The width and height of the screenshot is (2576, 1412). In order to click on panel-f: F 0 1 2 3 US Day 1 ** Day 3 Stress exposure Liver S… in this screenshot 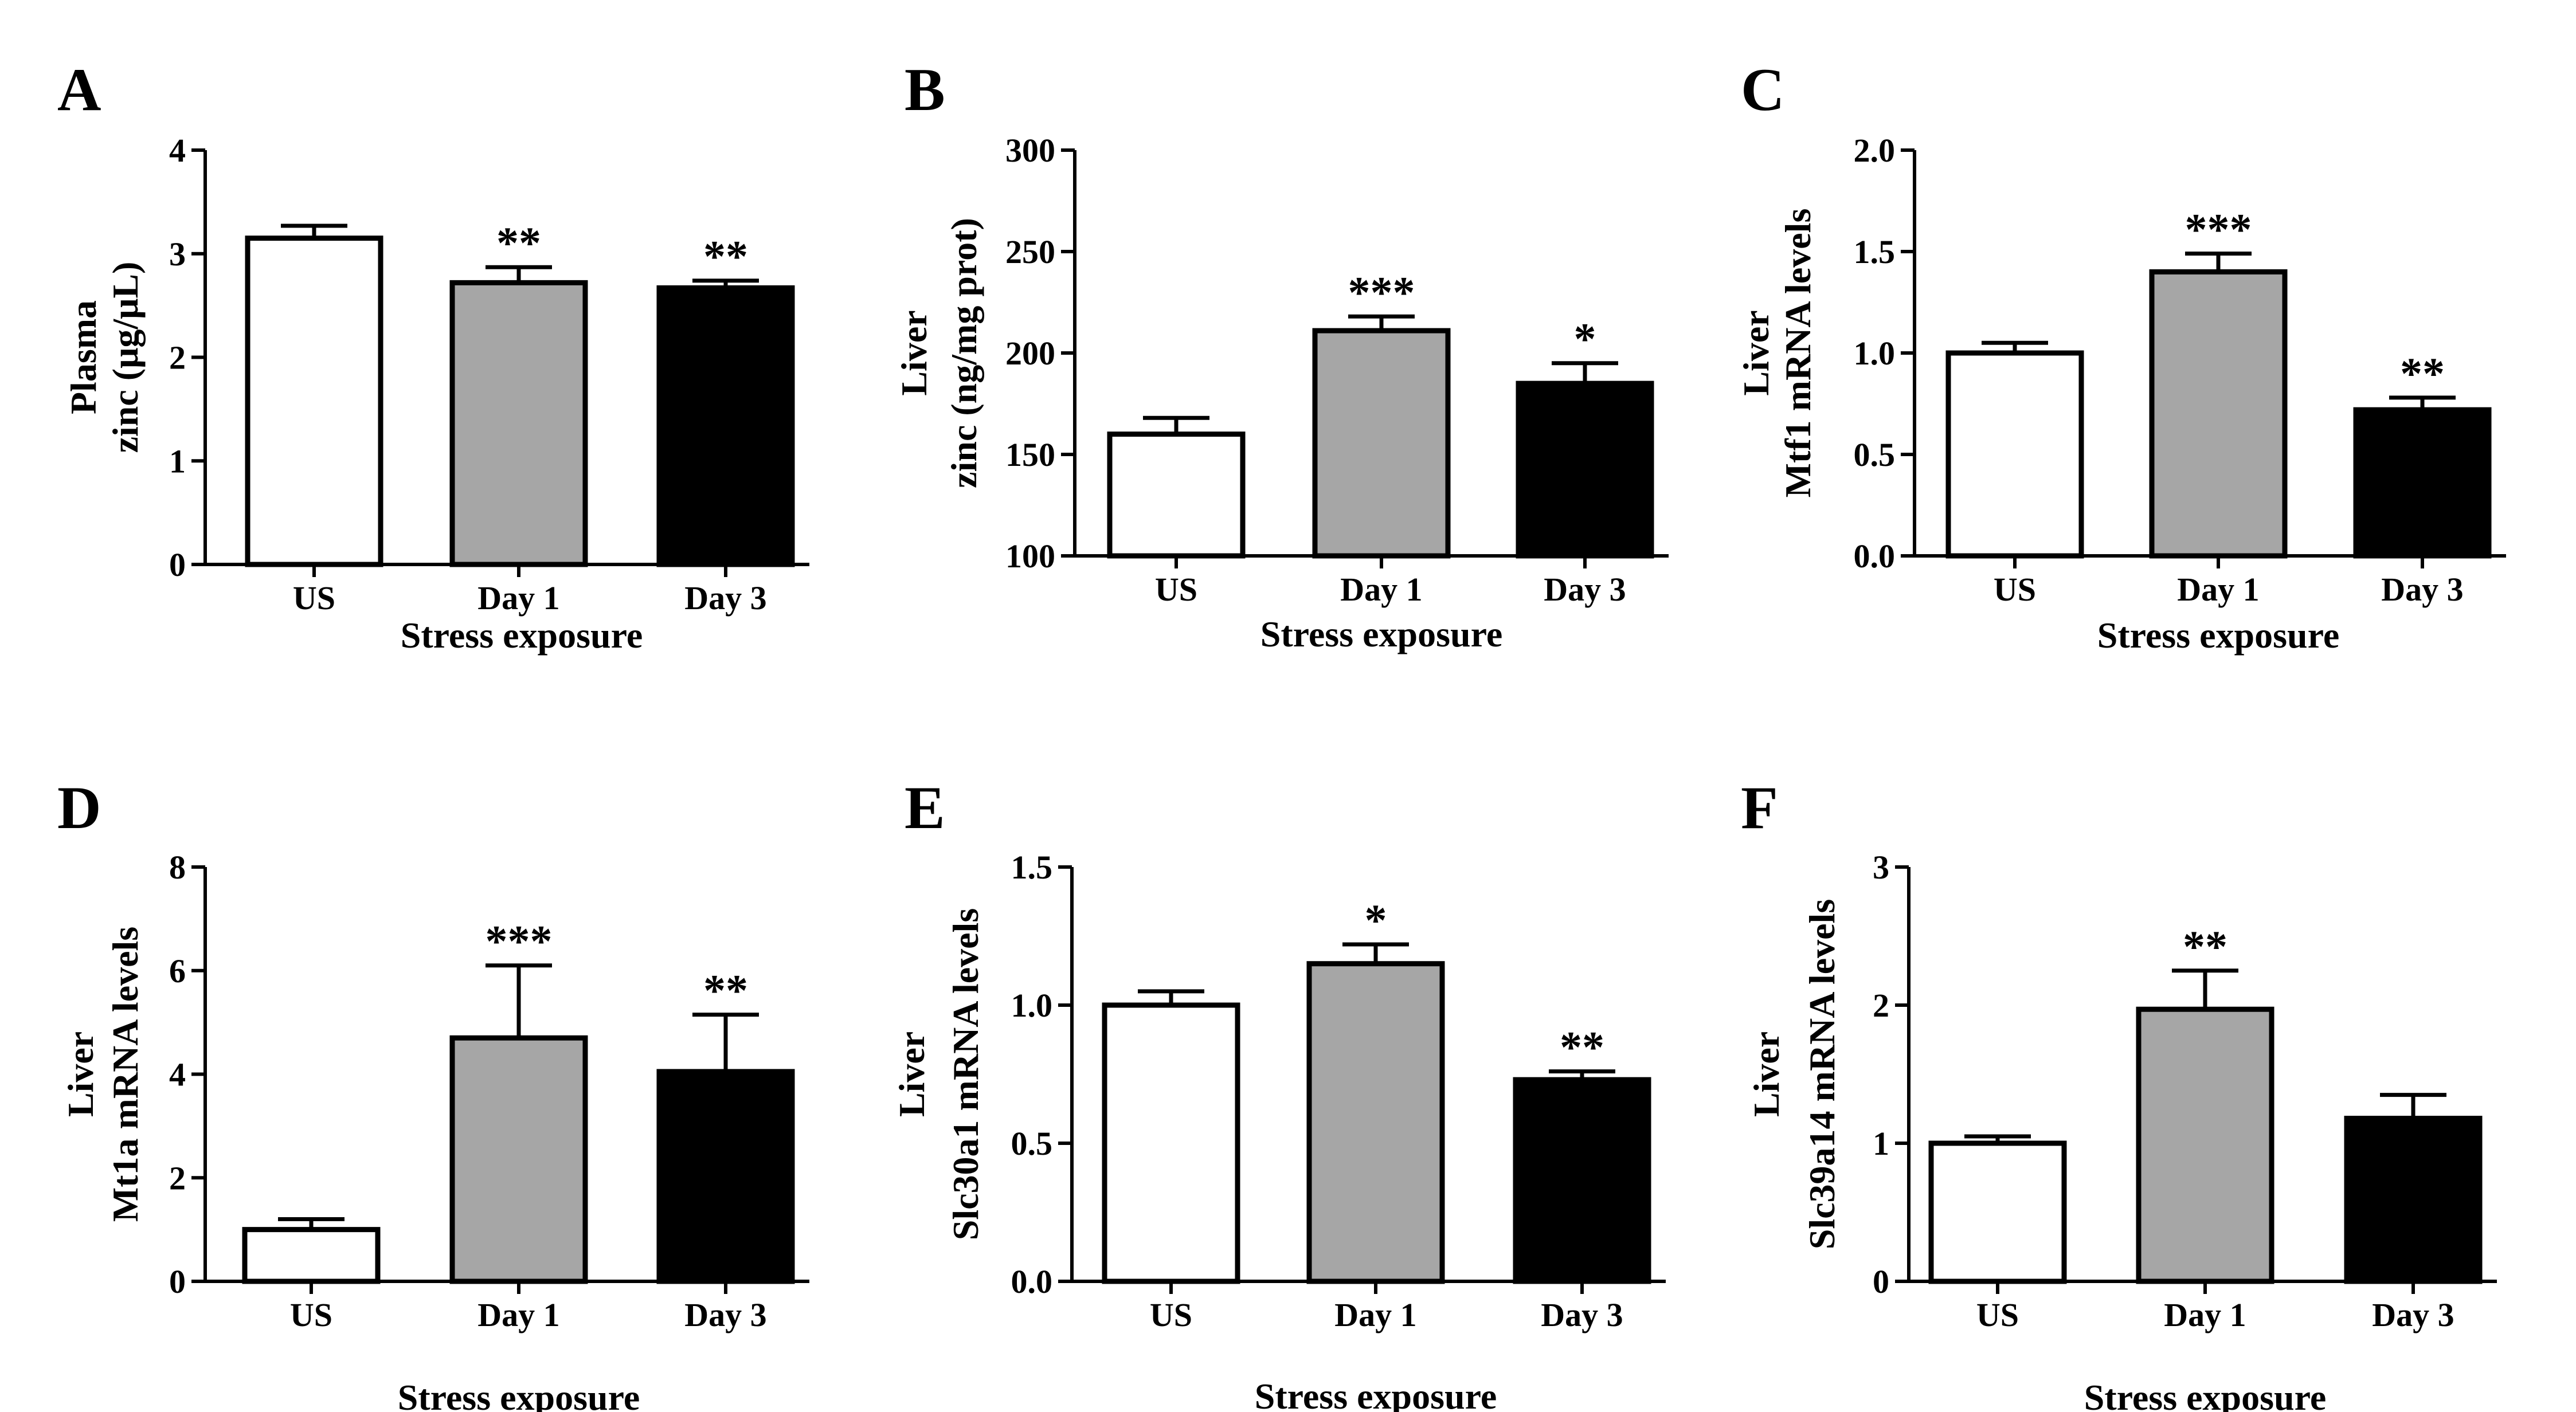, I will do `click(2119, 1093)`.